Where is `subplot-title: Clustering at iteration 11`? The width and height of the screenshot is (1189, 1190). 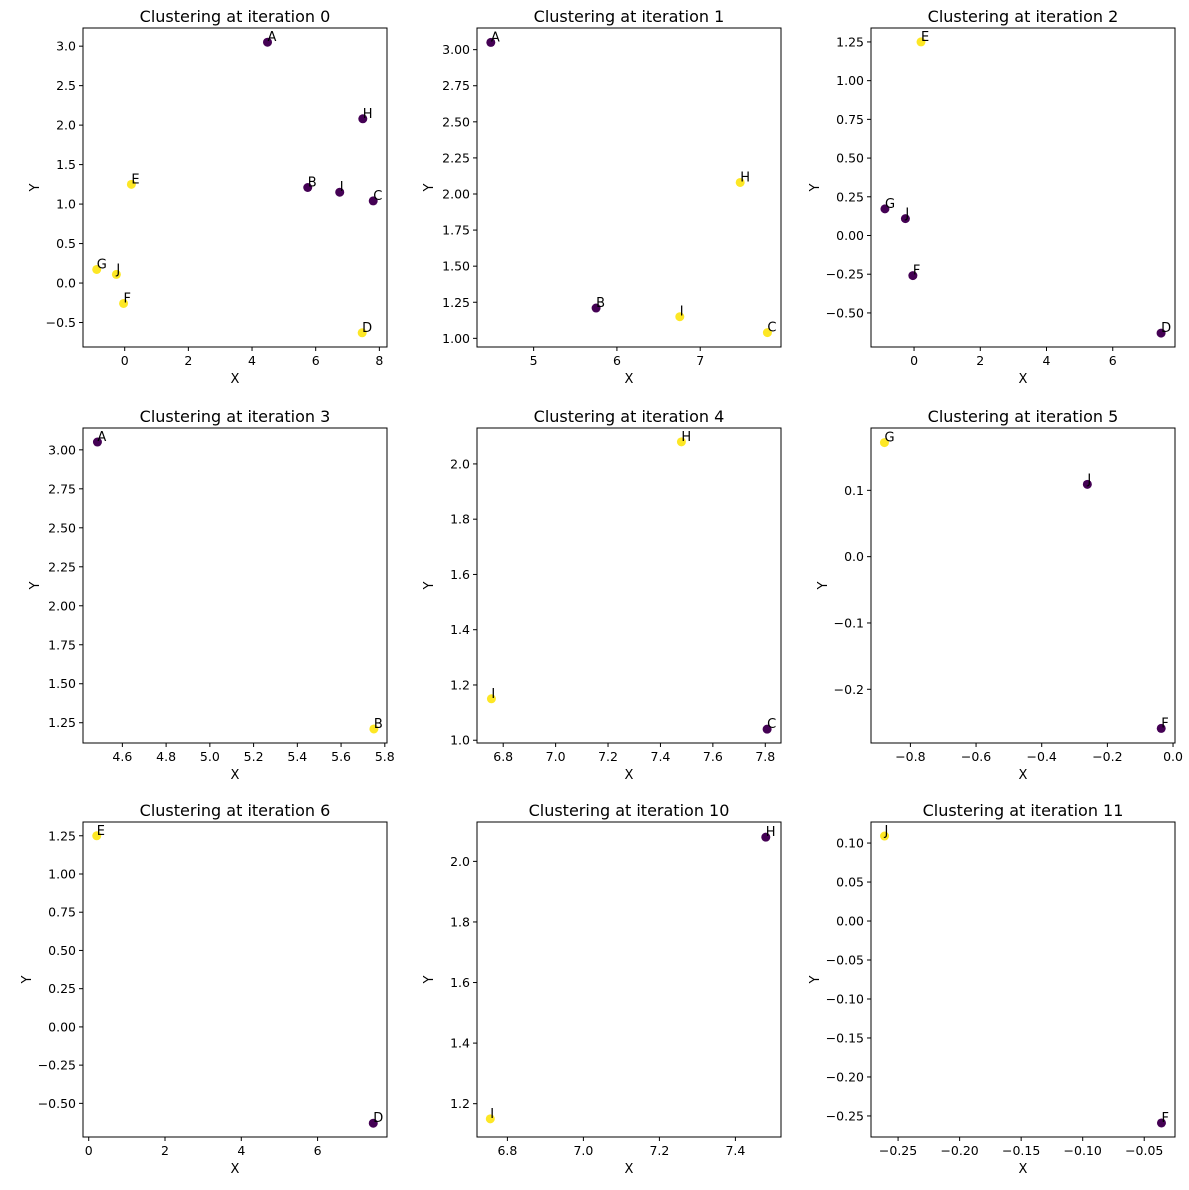 subplot-title: Clustering at iteration 11 is located at coordinates (1023, 810).